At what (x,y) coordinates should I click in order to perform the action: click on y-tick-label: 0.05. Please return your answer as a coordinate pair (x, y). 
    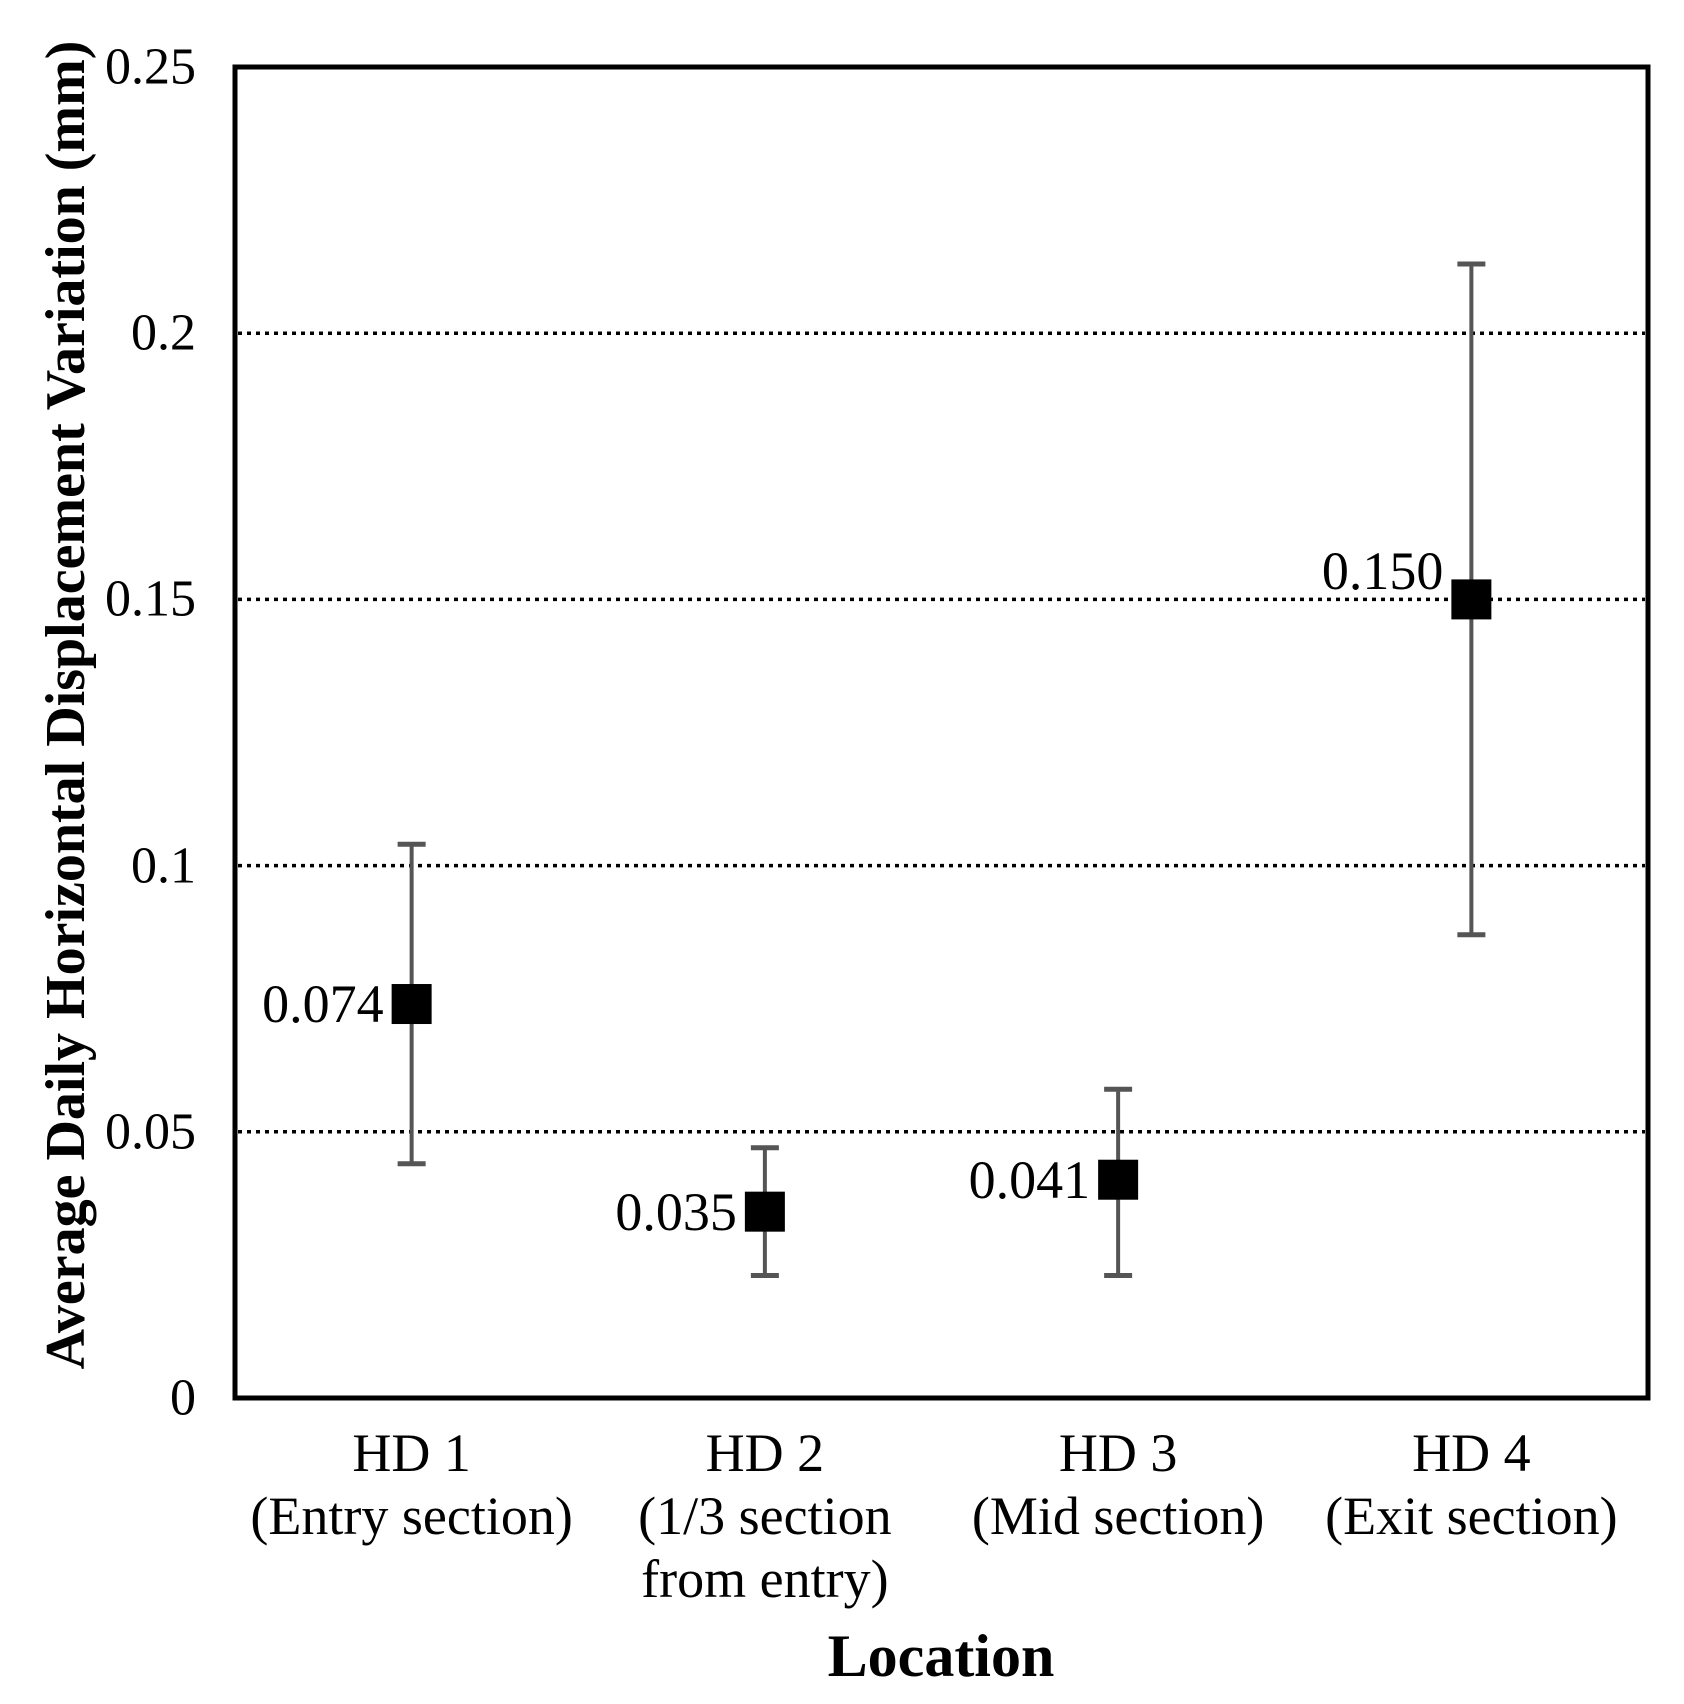
    Looking at the image, I should click on (150, 1132).